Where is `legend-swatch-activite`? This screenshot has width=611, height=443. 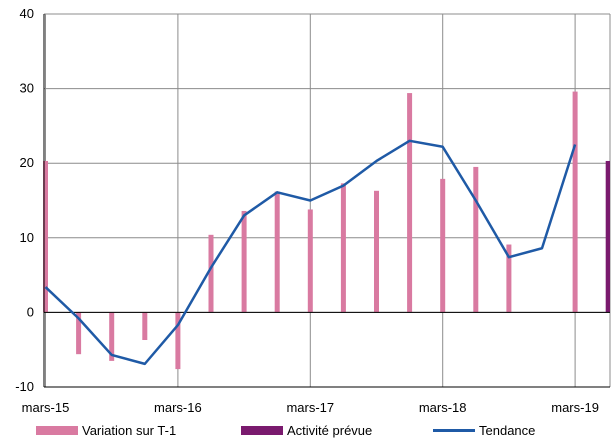
legend-swatch-activite is located at coordinates (262, 430).